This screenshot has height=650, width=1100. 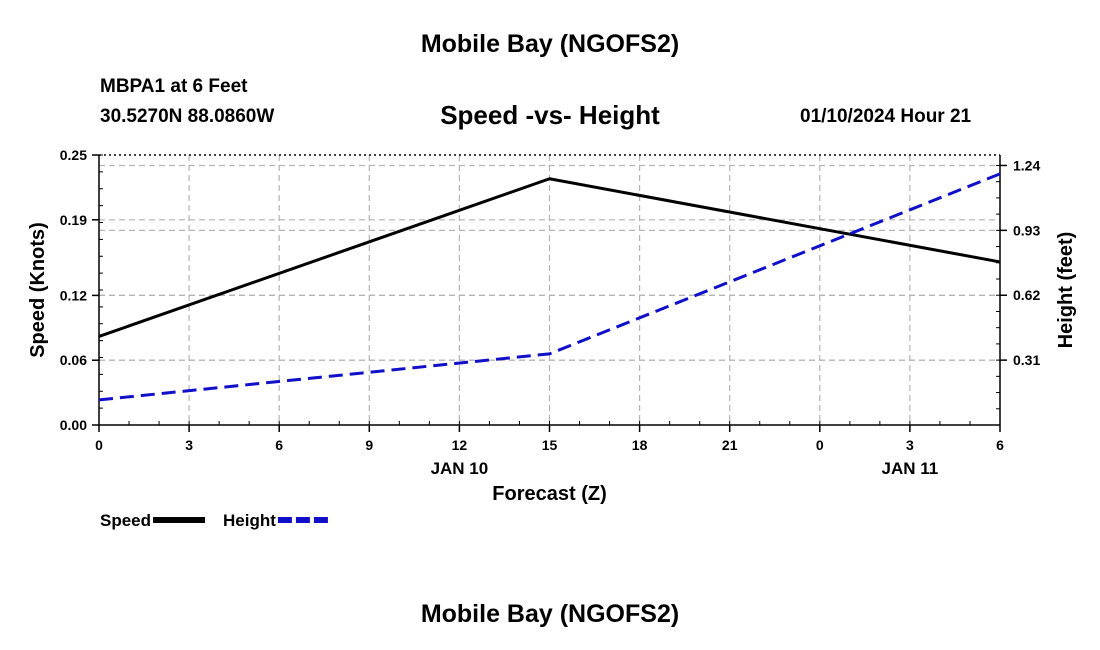 What do you see at coordinates (125, 520) in the screenshot?
I see `legend-label-speed: Speed` at bounding box center [125, 520].